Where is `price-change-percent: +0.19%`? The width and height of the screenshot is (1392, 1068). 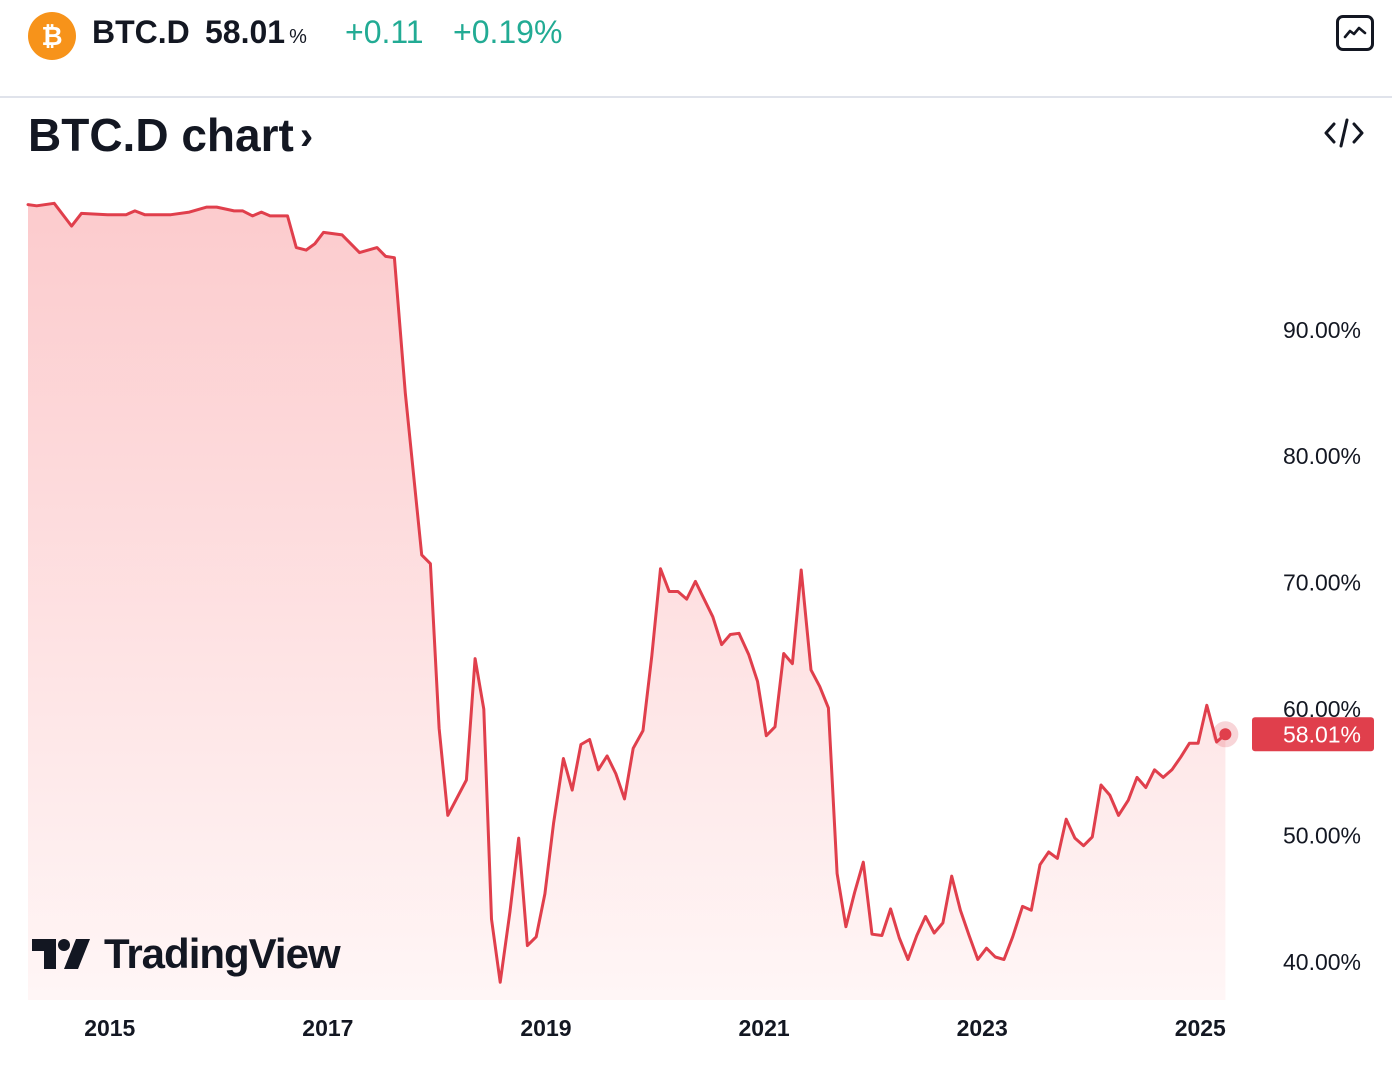 price-change-percent: +0.19% is located at coordinates (508, 32).